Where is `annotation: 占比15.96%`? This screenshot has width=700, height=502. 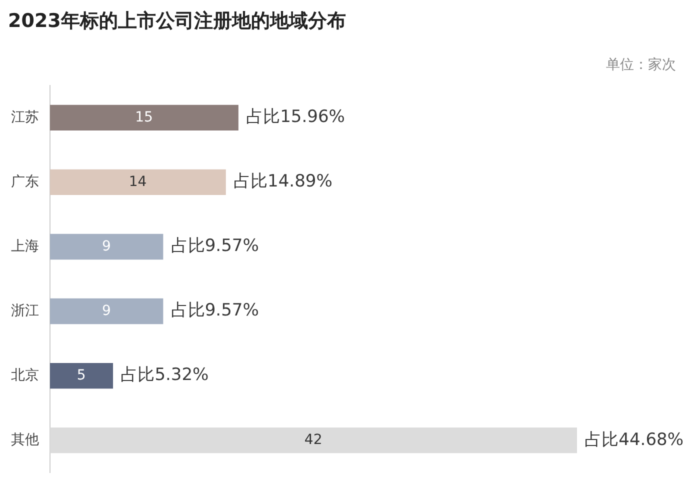 annotation: 占比15.96% is located at coordinates (295, 117).